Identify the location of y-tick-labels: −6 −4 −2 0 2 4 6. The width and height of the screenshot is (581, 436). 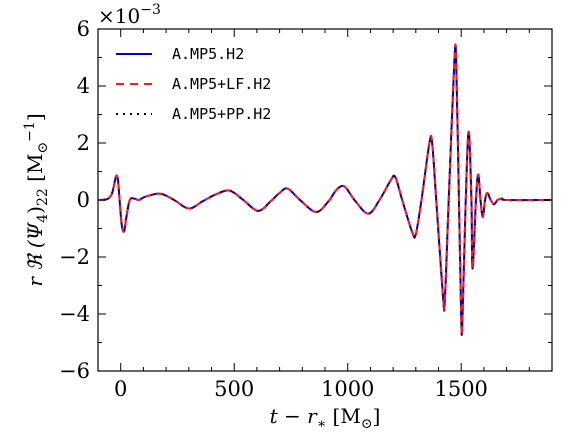
(74, 200).